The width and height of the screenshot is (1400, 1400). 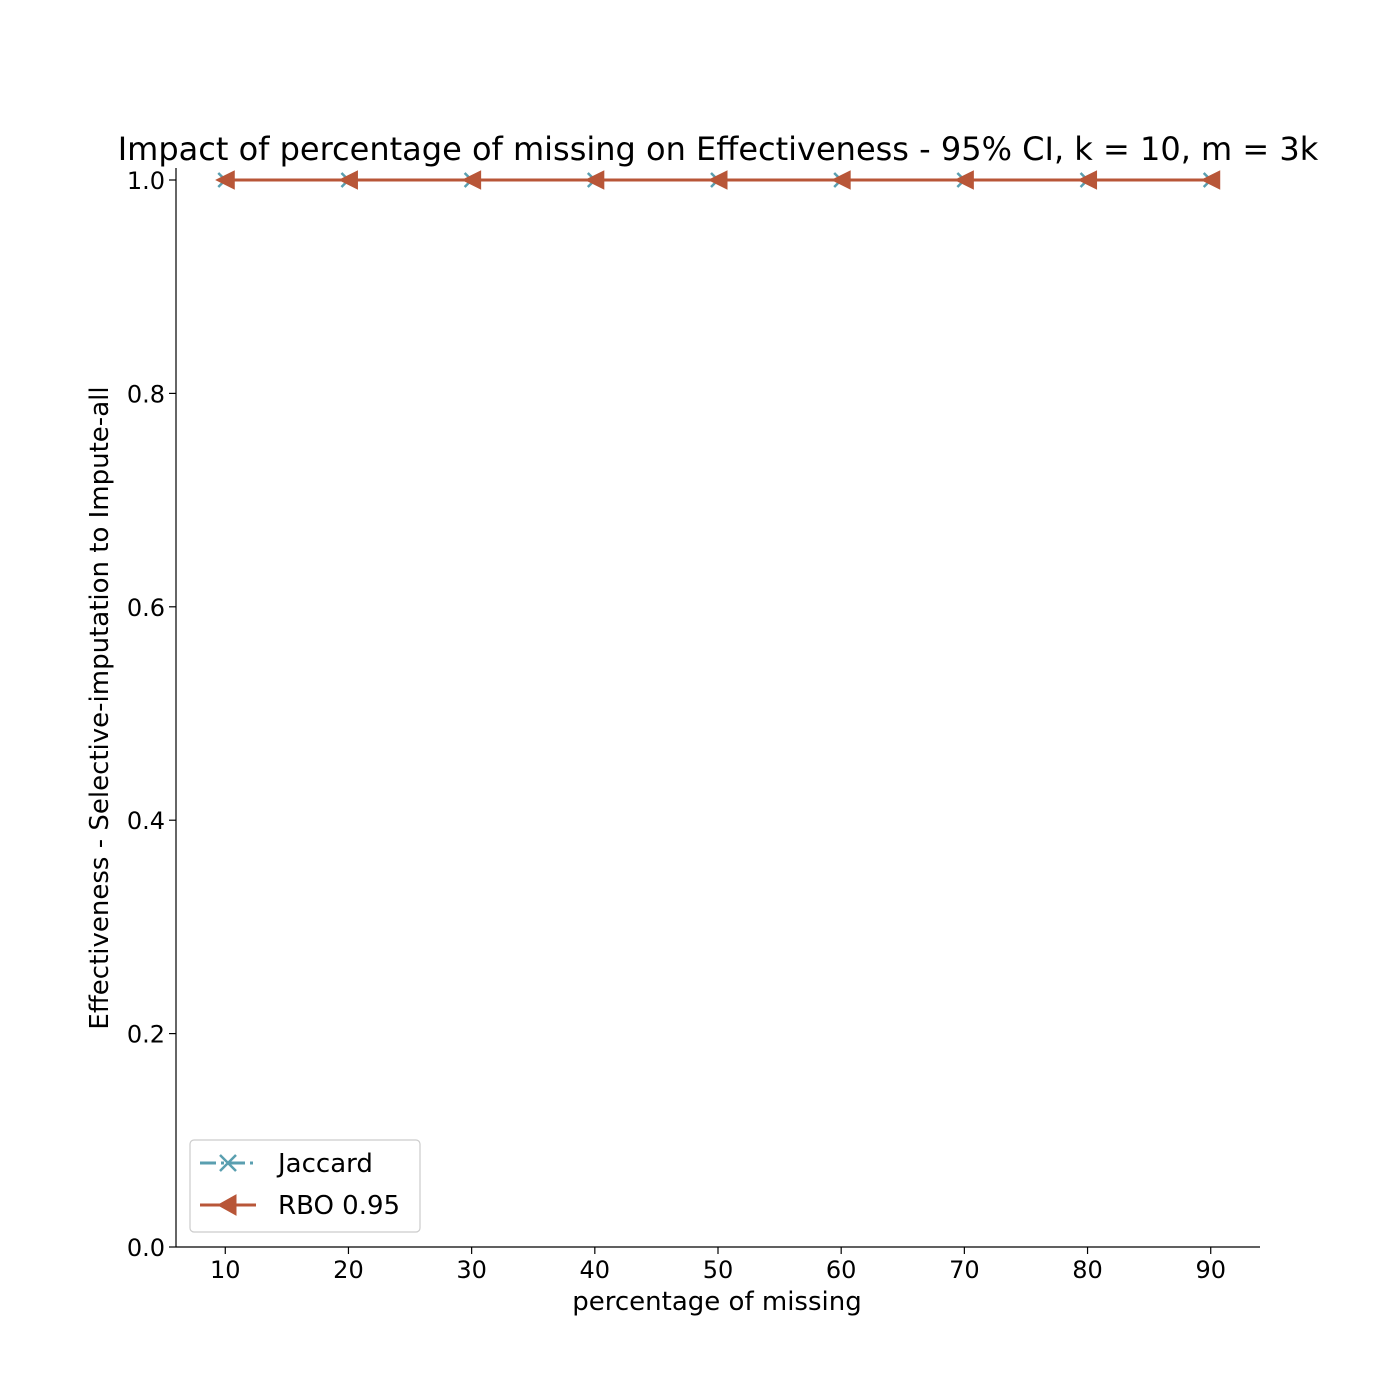 I want to click on x-tick-label: 30, so click(x=471, y=1270).